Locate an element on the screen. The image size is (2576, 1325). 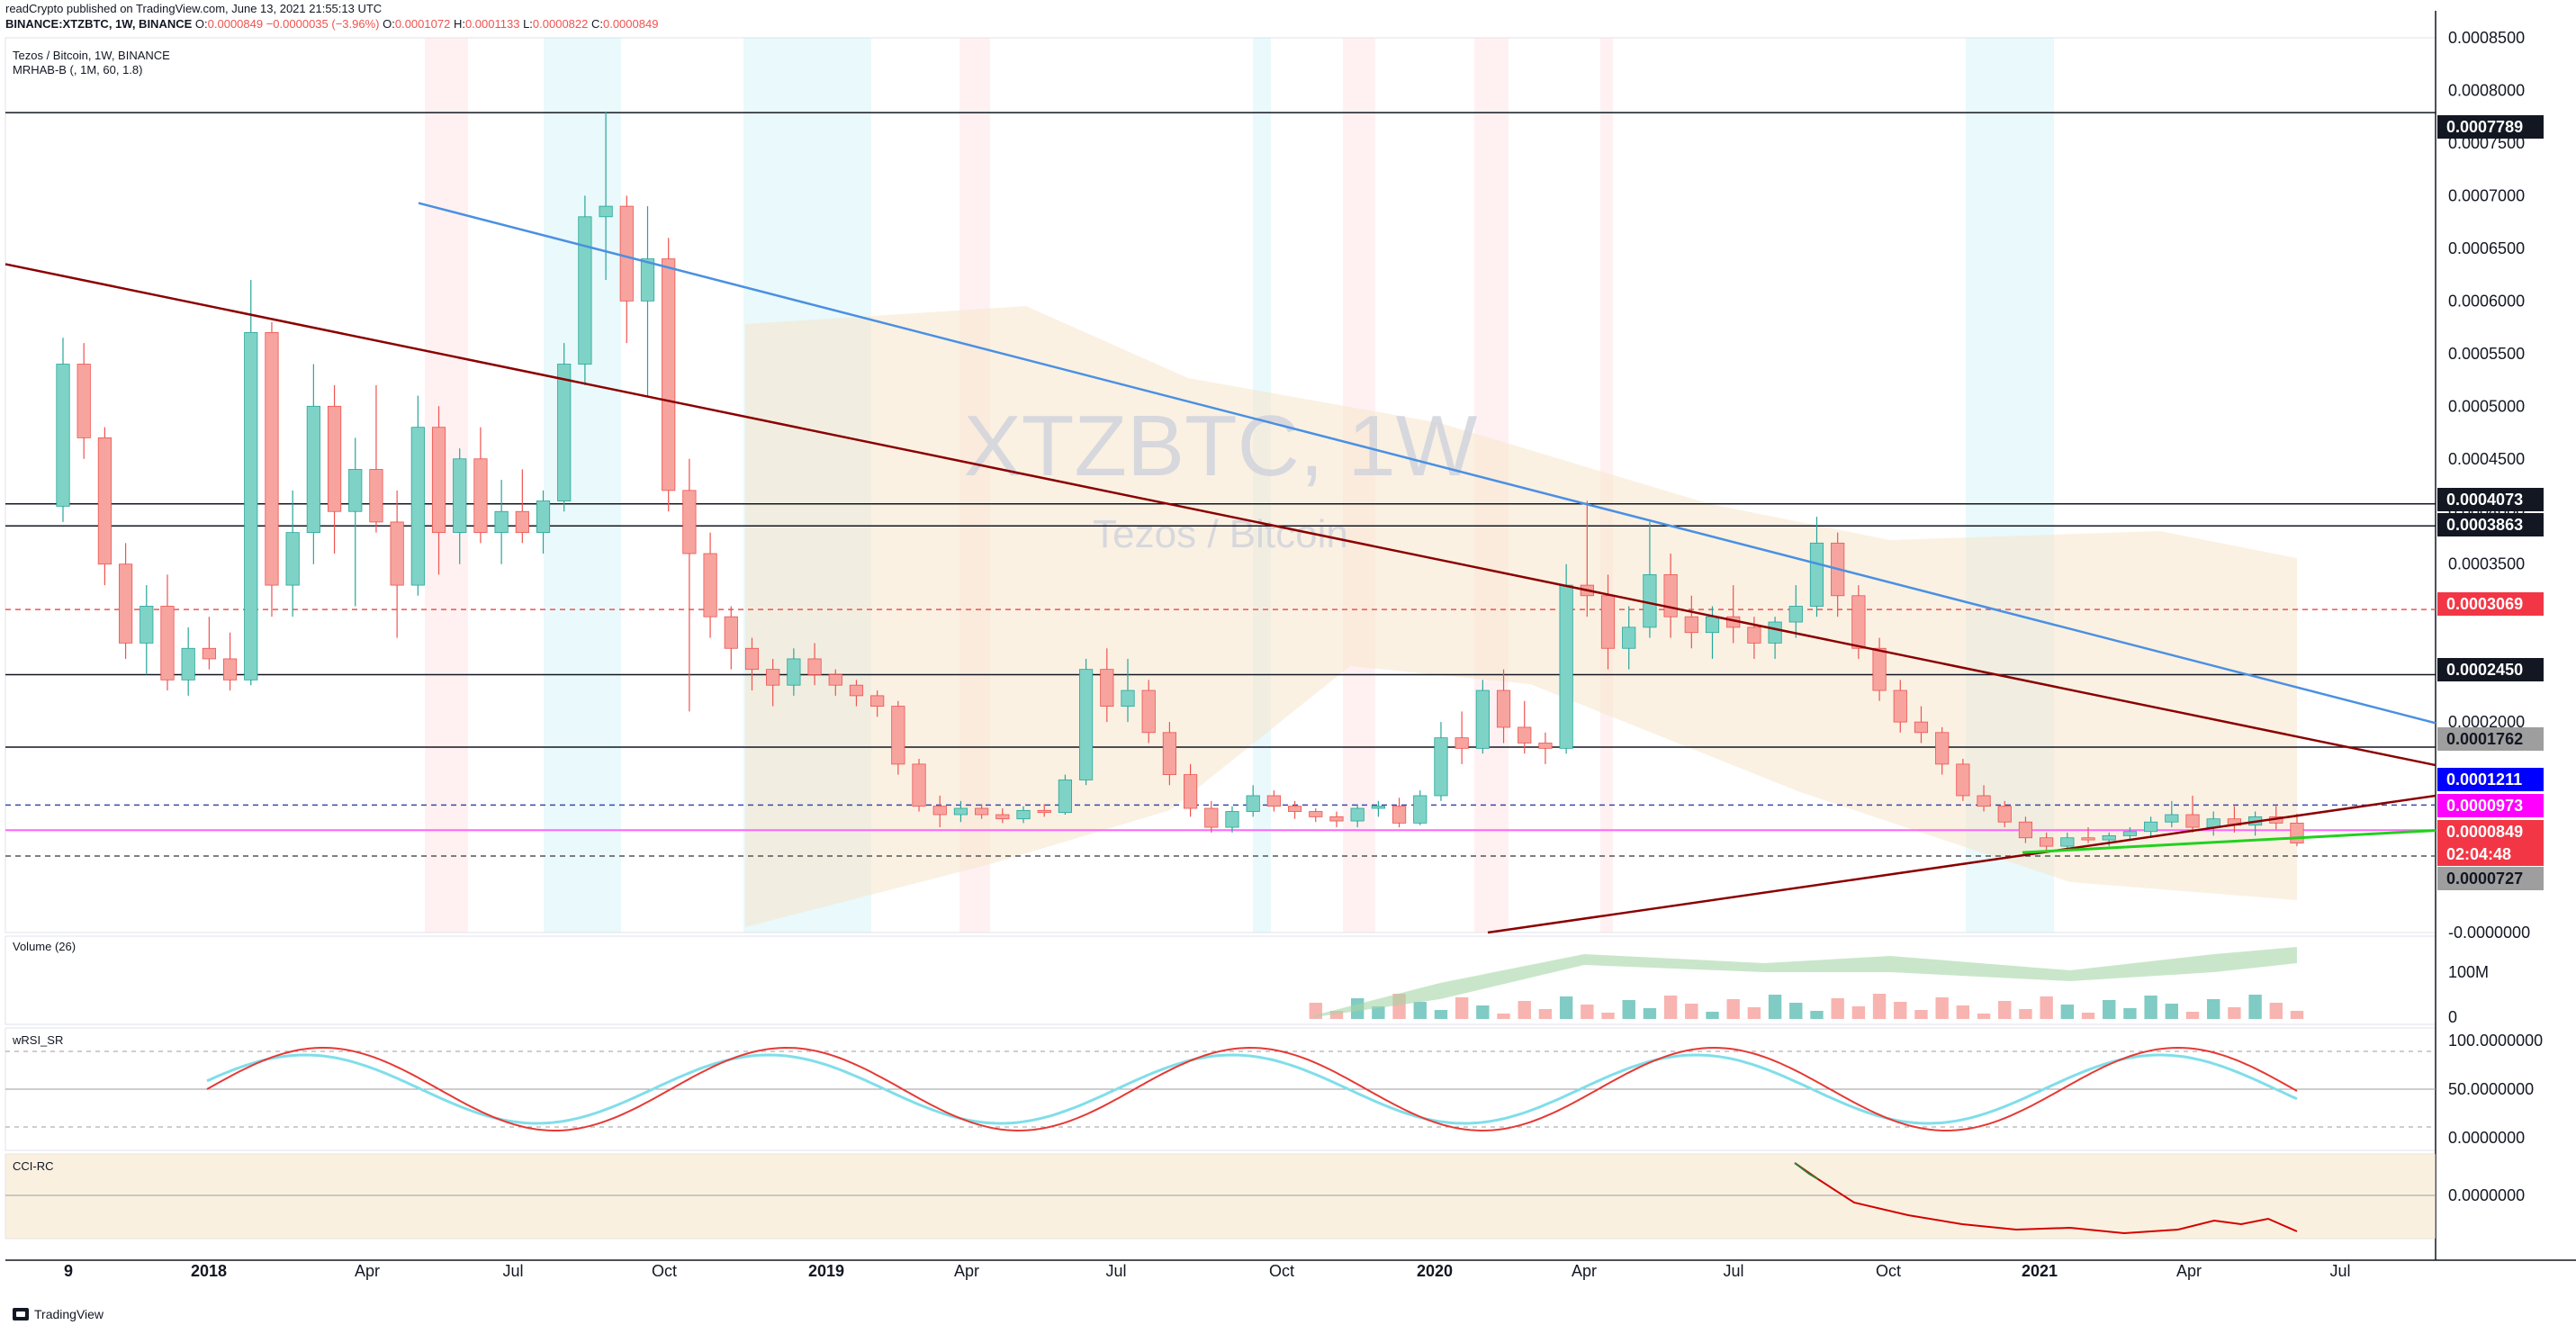
price-label-8: 0.0000849 is located at coordinates (2484, 832).